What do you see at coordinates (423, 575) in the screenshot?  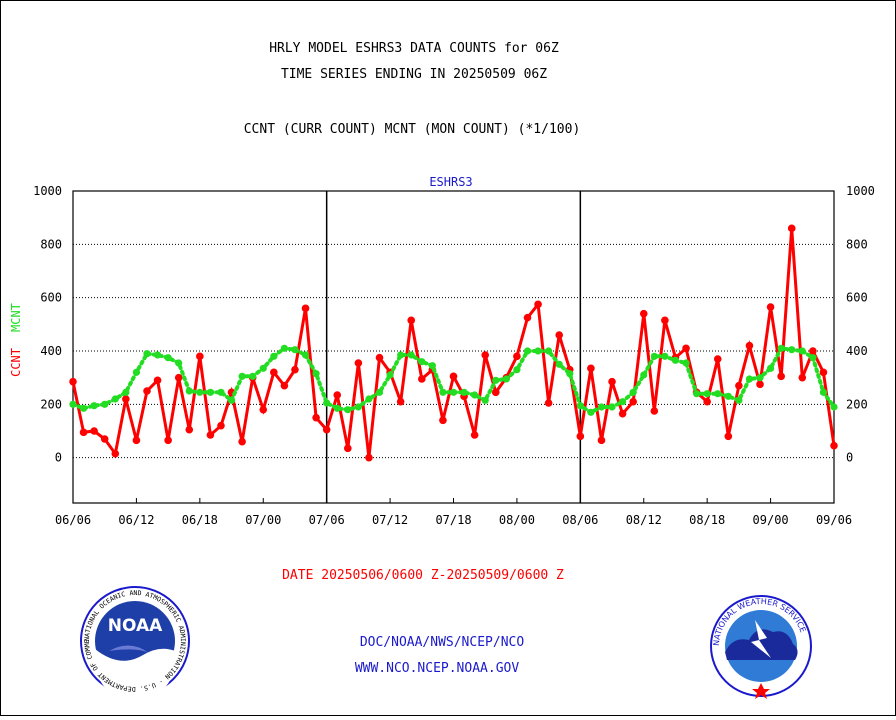 I see `x-axis-label: DATE 20250506/0600 Z-20250509/0600 Z` at bounding box center [423, 575].